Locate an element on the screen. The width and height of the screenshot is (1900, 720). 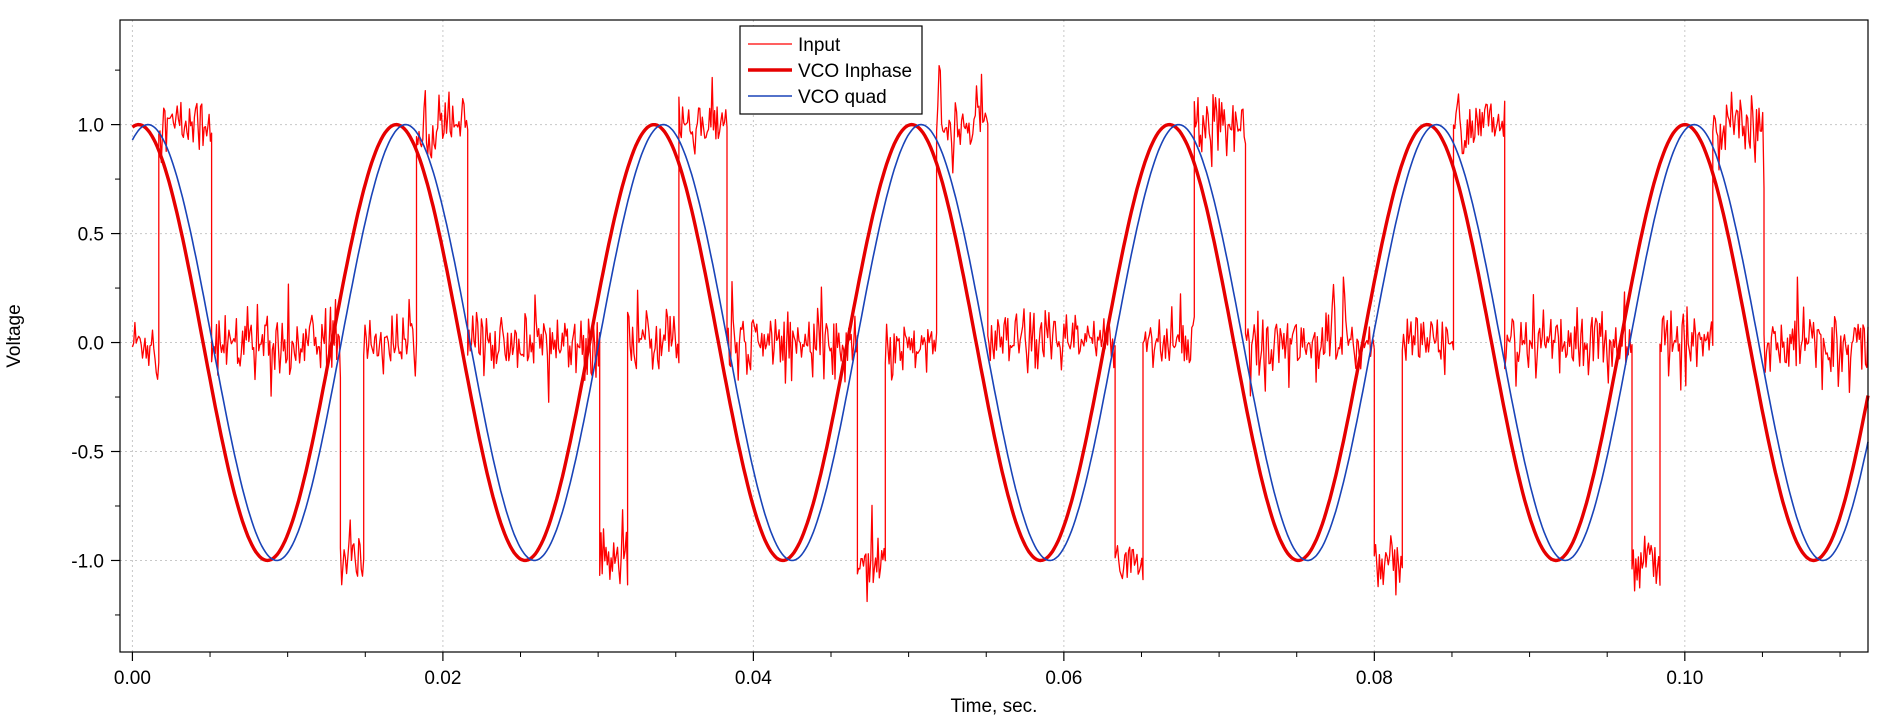
x-tick-label-2: 0.04 is located at coordinates (753, 678).